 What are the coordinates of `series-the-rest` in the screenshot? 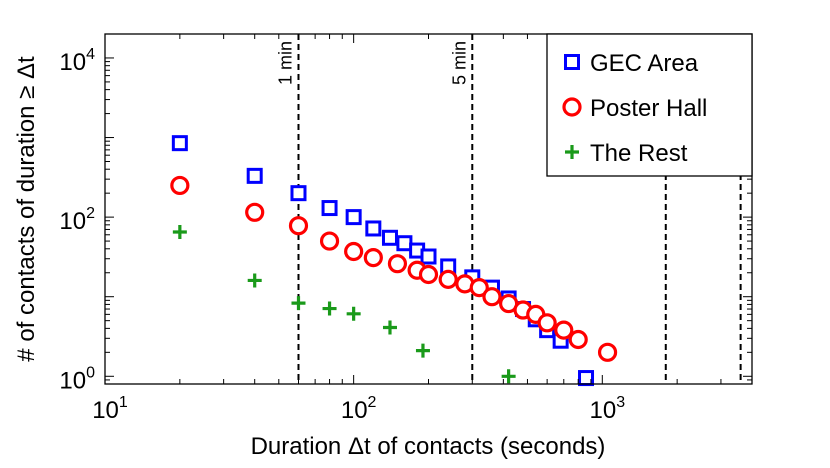 It's located at (344, 304).